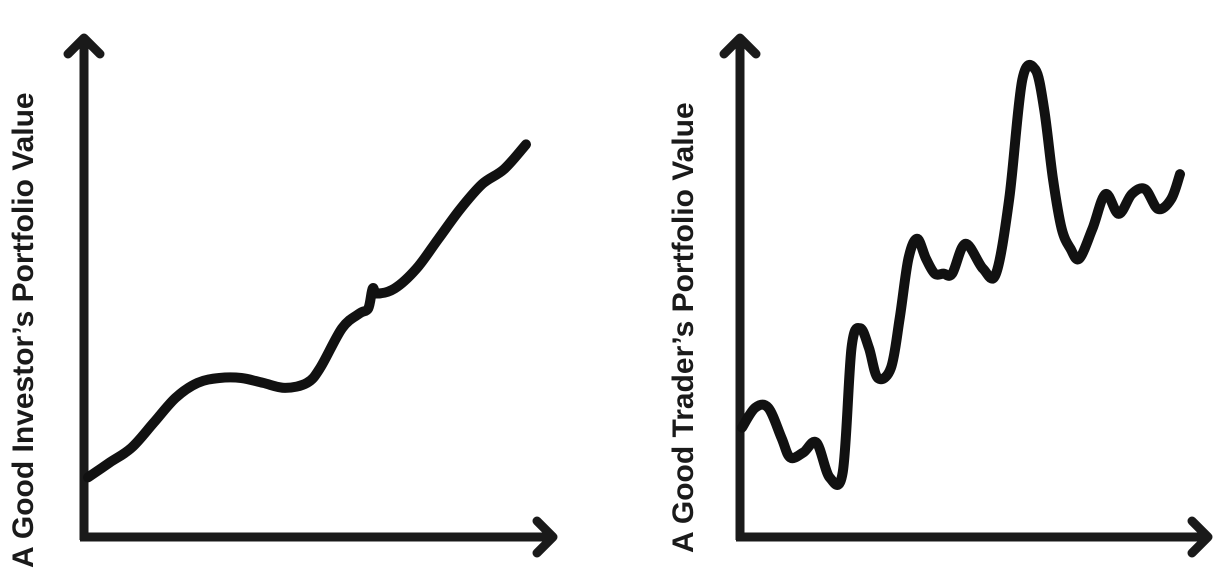 The height and width of the screenshot is (569, 1215). I want to click on x-axis-arrowhead-investor, so click(545, 537).